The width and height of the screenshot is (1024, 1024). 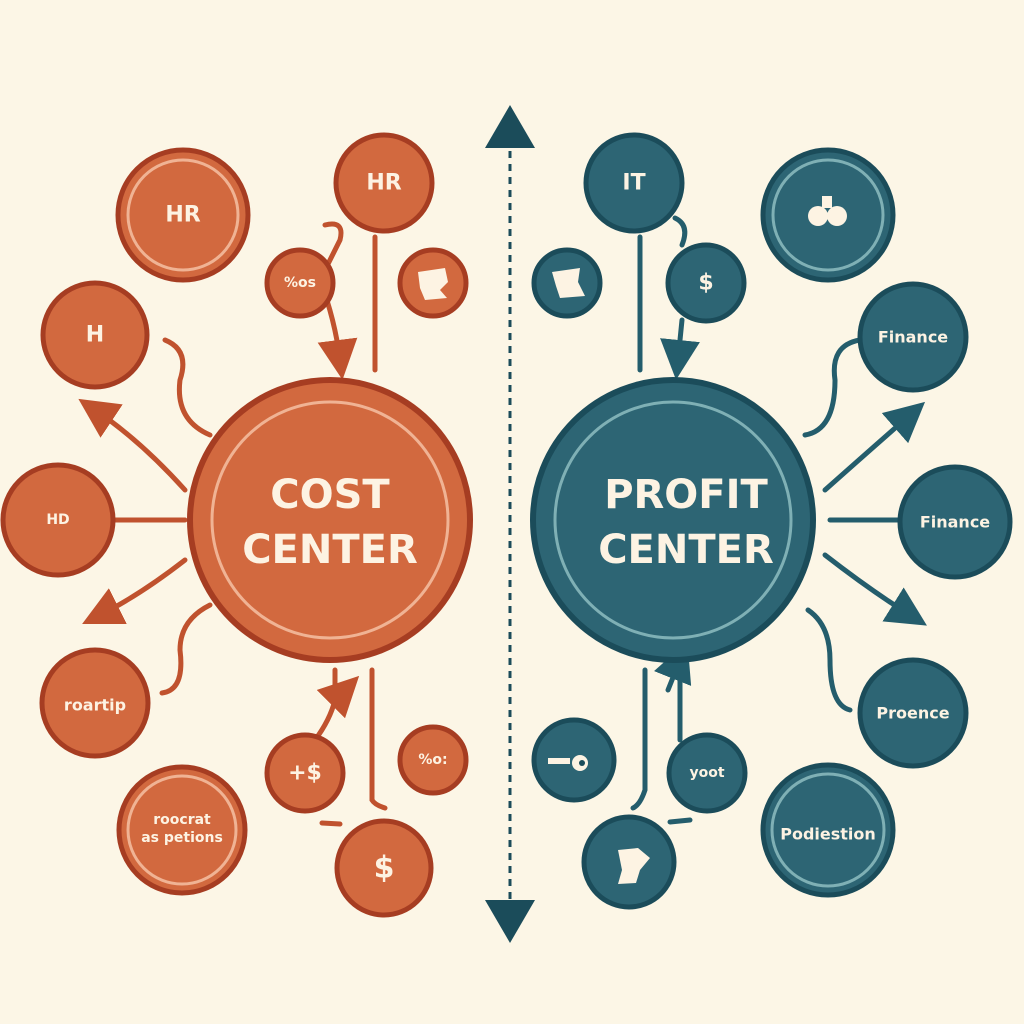 I want to click on svg-text: roartip, so click(x=95, y=705).